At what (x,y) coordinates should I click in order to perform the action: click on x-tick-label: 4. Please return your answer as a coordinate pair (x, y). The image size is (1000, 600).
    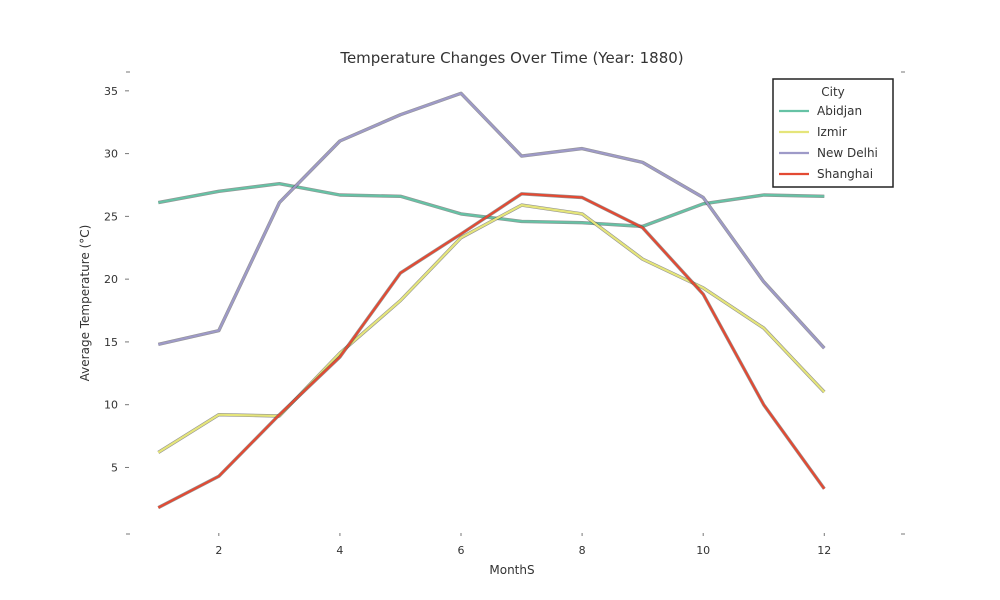
    Looking at the image, I should click on (339, 550).